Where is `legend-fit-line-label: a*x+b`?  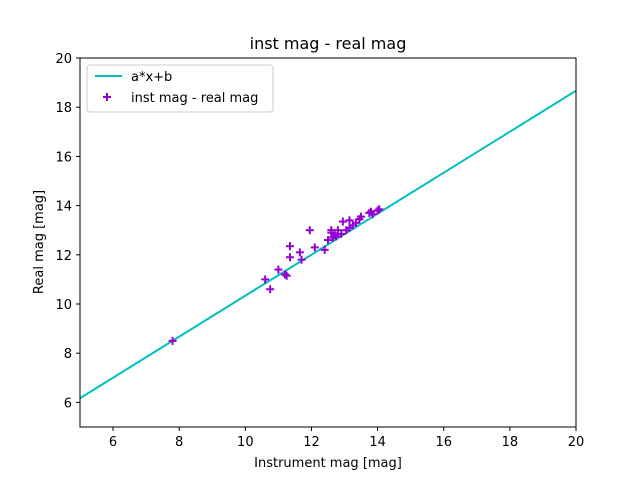 legend-fit-line-label: a*x+b is located at coordinates (151, 77).